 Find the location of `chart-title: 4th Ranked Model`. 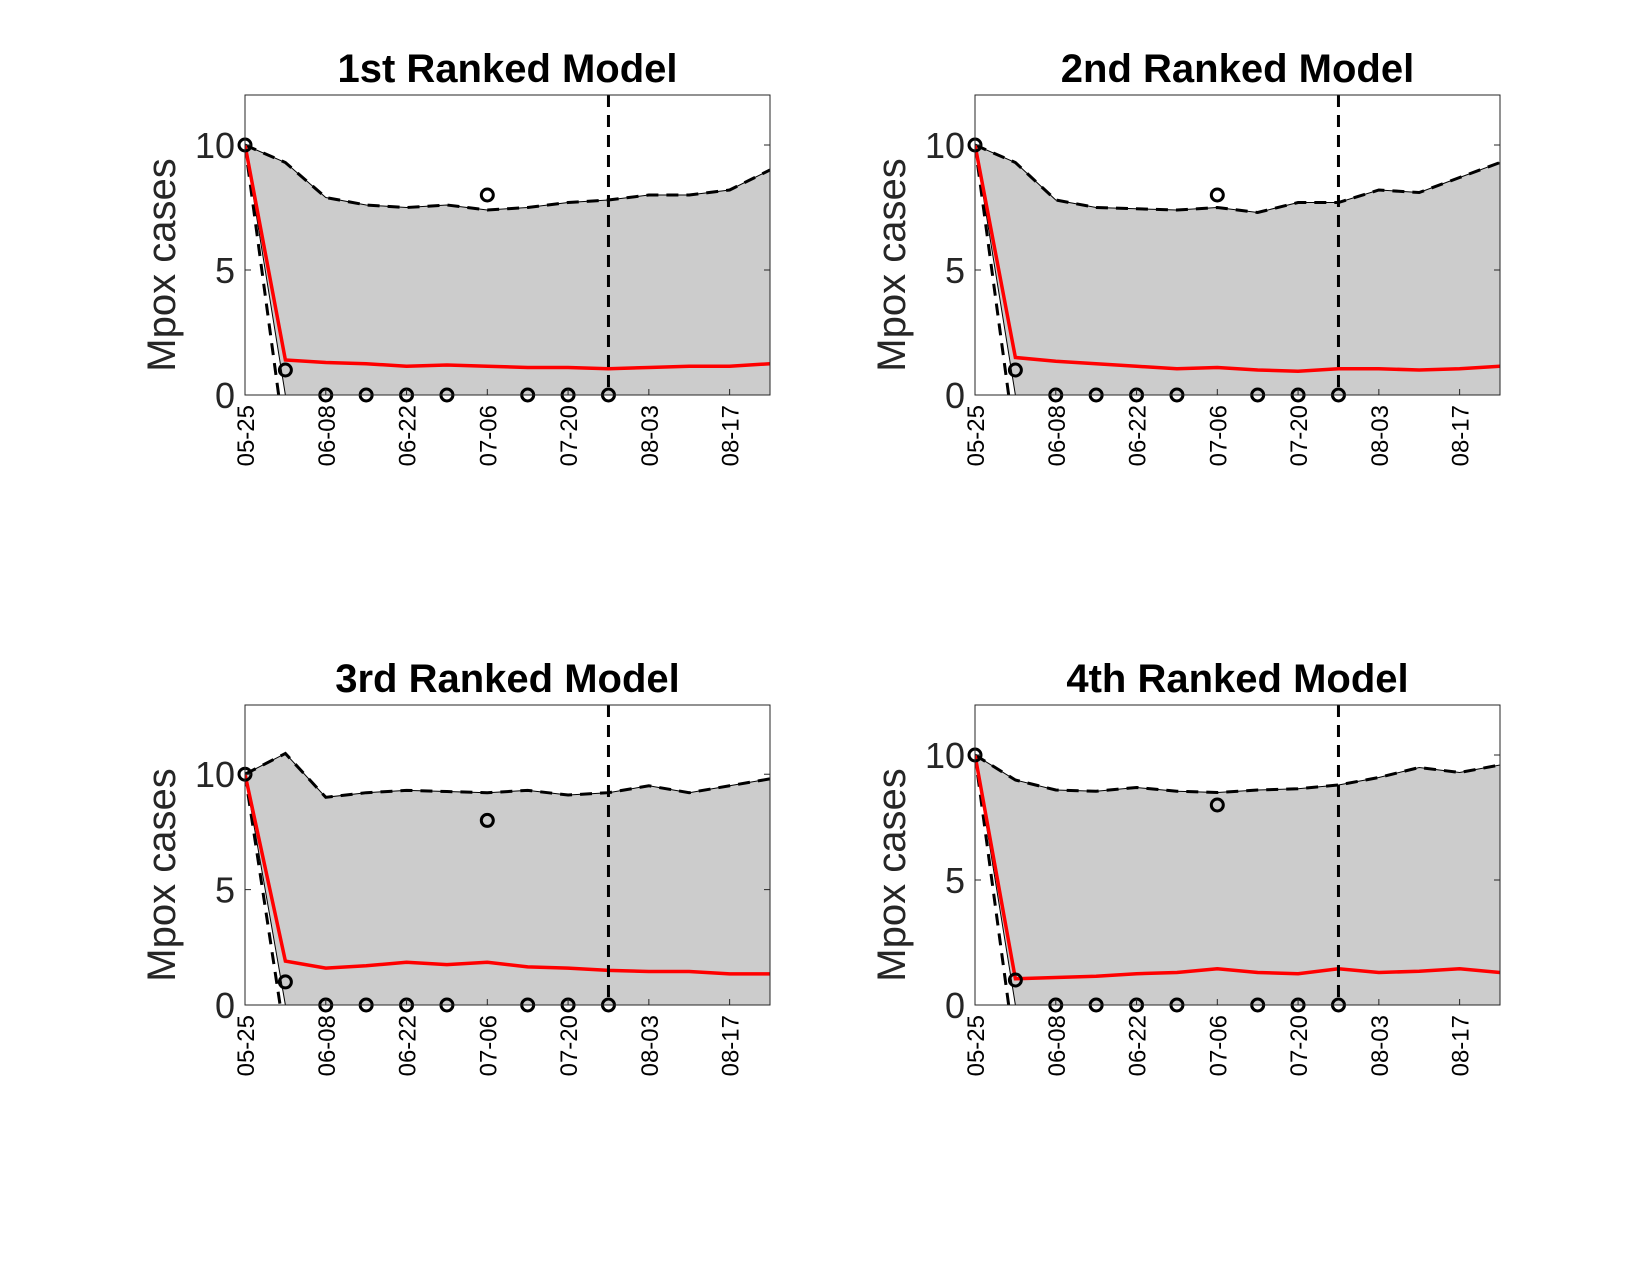

chart-title: 4th Ranked Model is located at coordinates (1237, 679).